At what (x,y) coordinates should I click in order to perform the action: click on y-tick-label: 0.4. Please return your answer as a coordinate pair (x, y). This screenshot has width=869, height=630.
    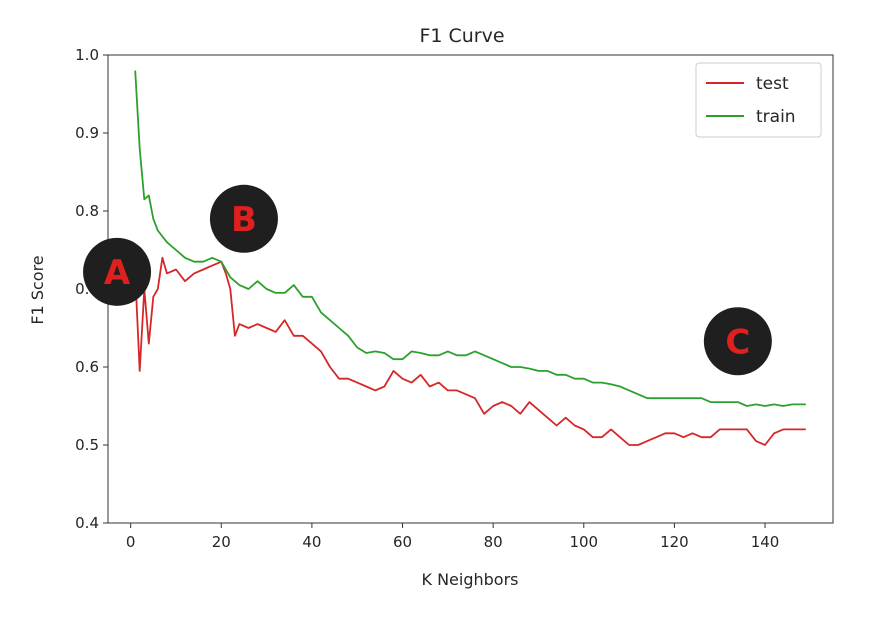
    Looking at the image, I should click on (87, 523).